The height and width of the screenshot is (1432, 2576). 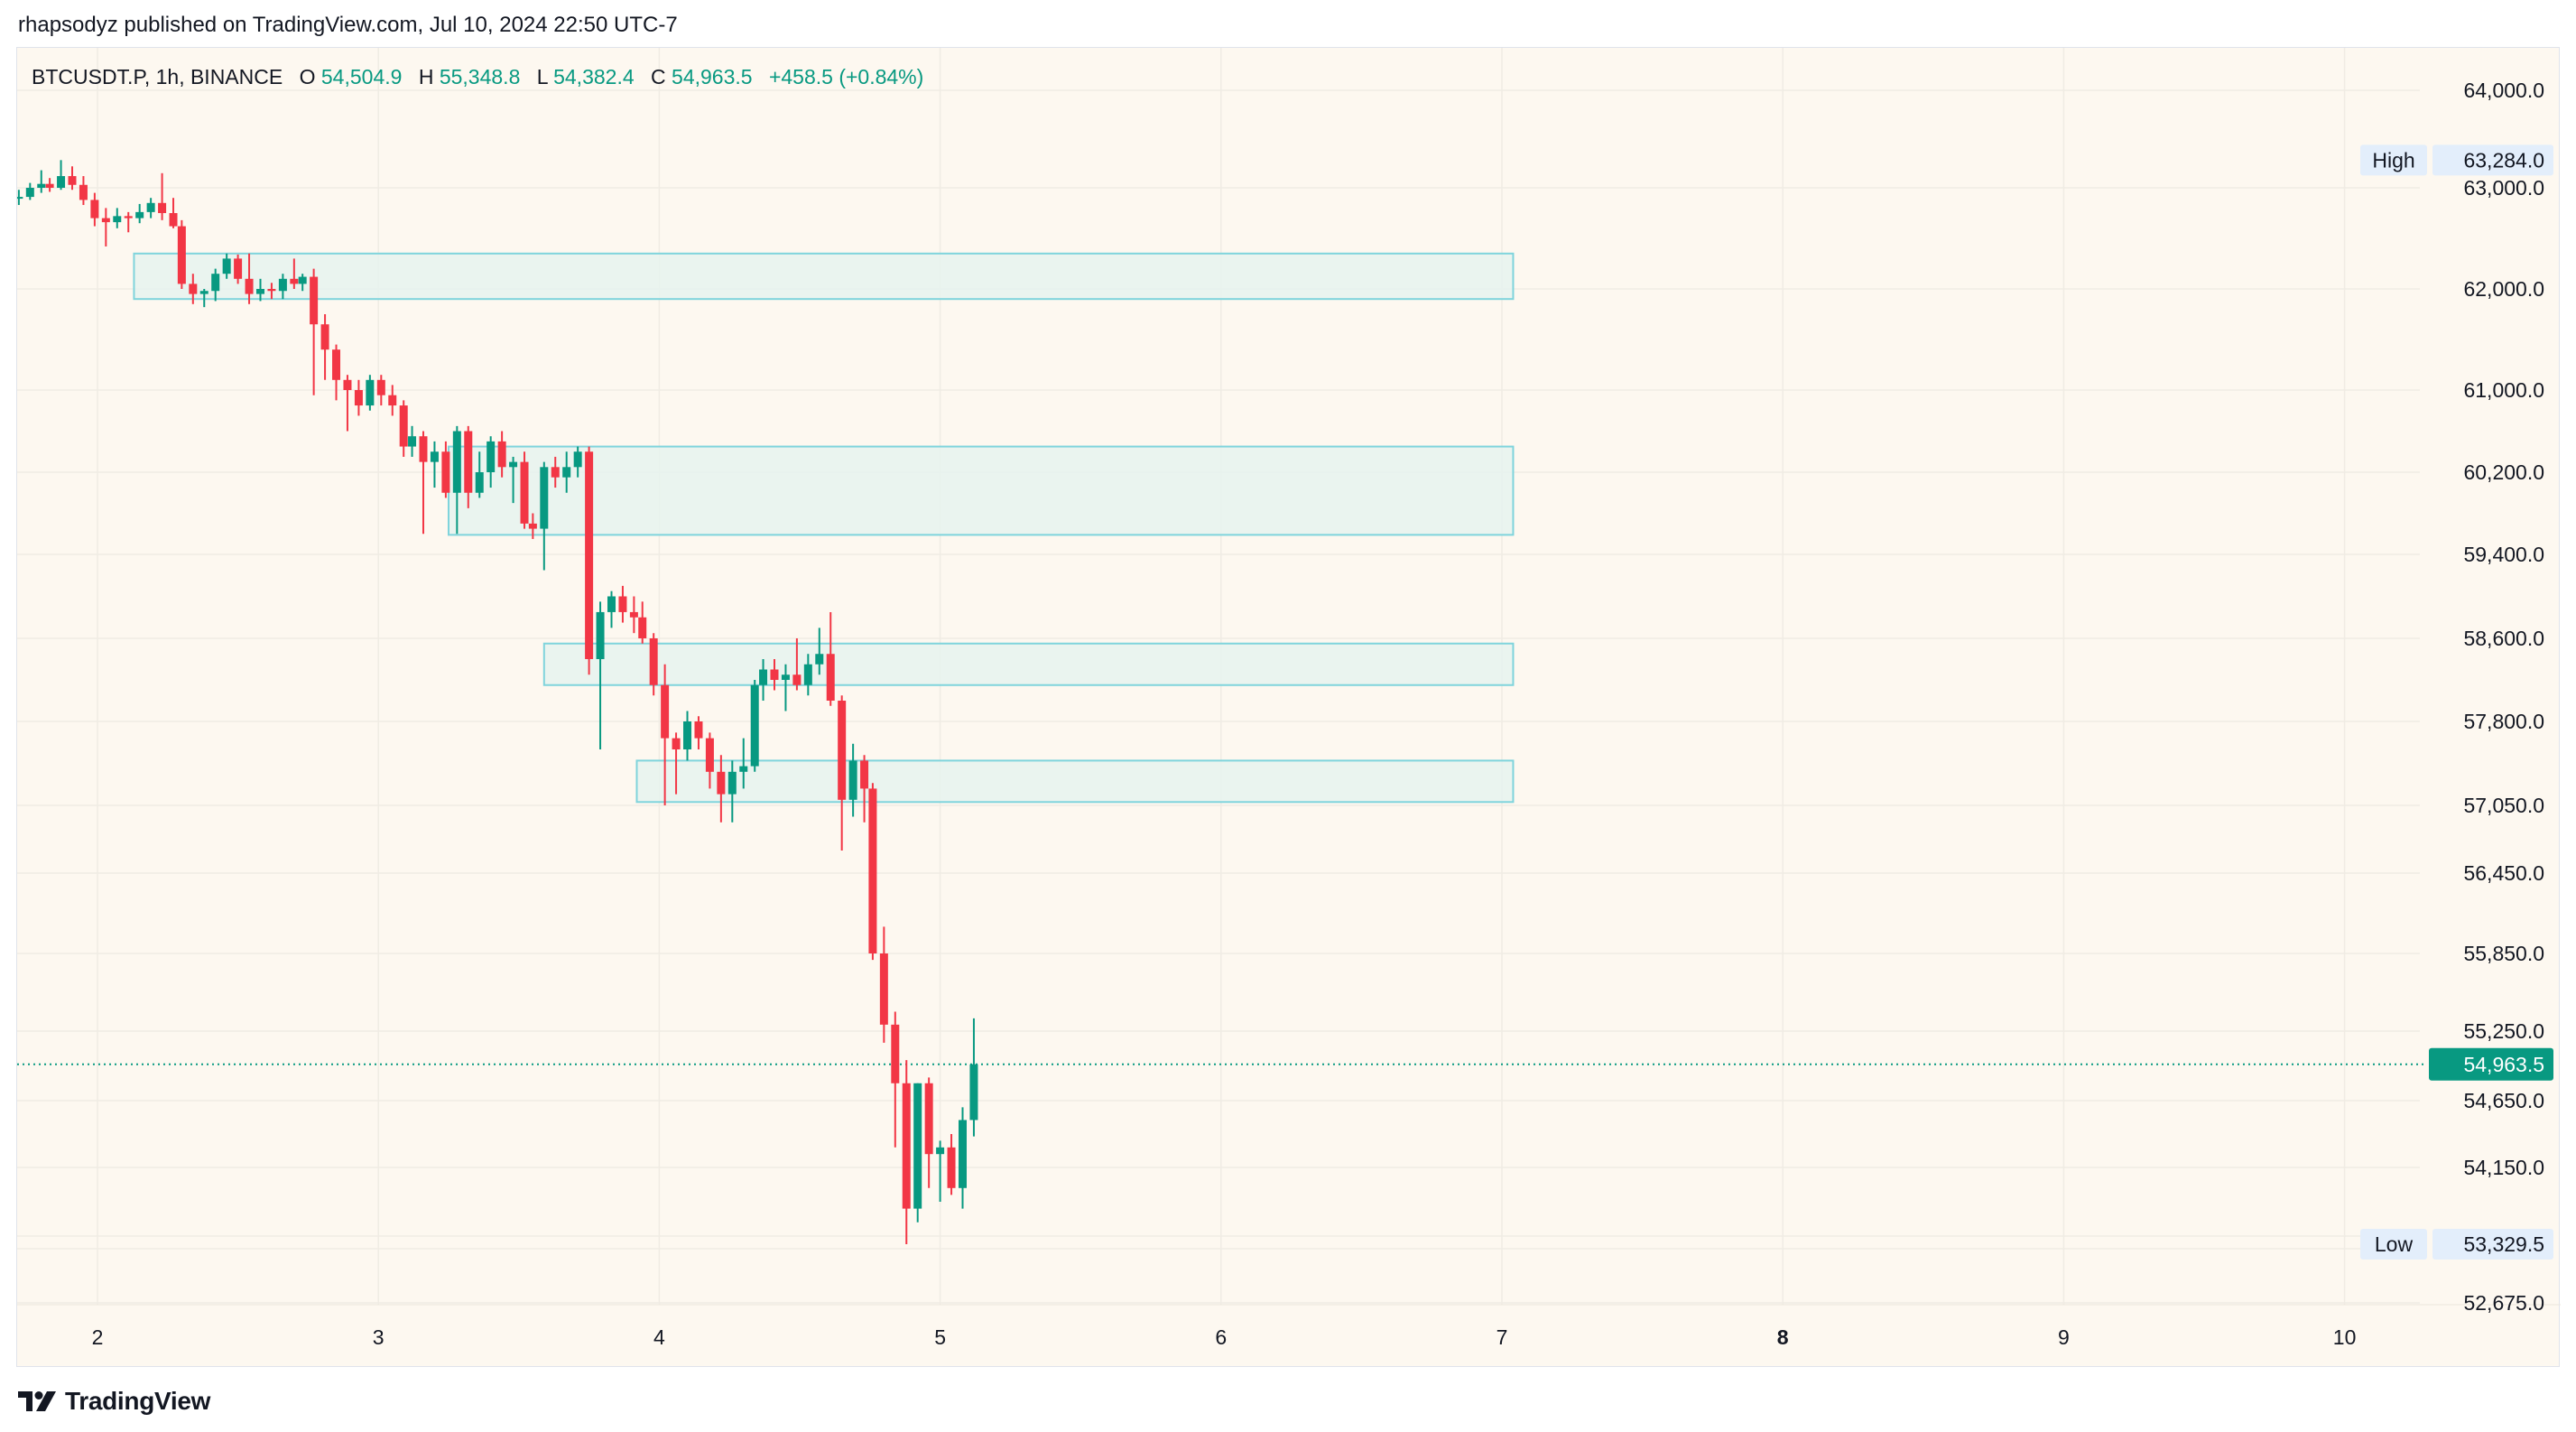 What do you see at coordinates (2503, 722) in the screenshot?
I see `price-tick-label: 57,800.0` at bounding box center [2503, 722].